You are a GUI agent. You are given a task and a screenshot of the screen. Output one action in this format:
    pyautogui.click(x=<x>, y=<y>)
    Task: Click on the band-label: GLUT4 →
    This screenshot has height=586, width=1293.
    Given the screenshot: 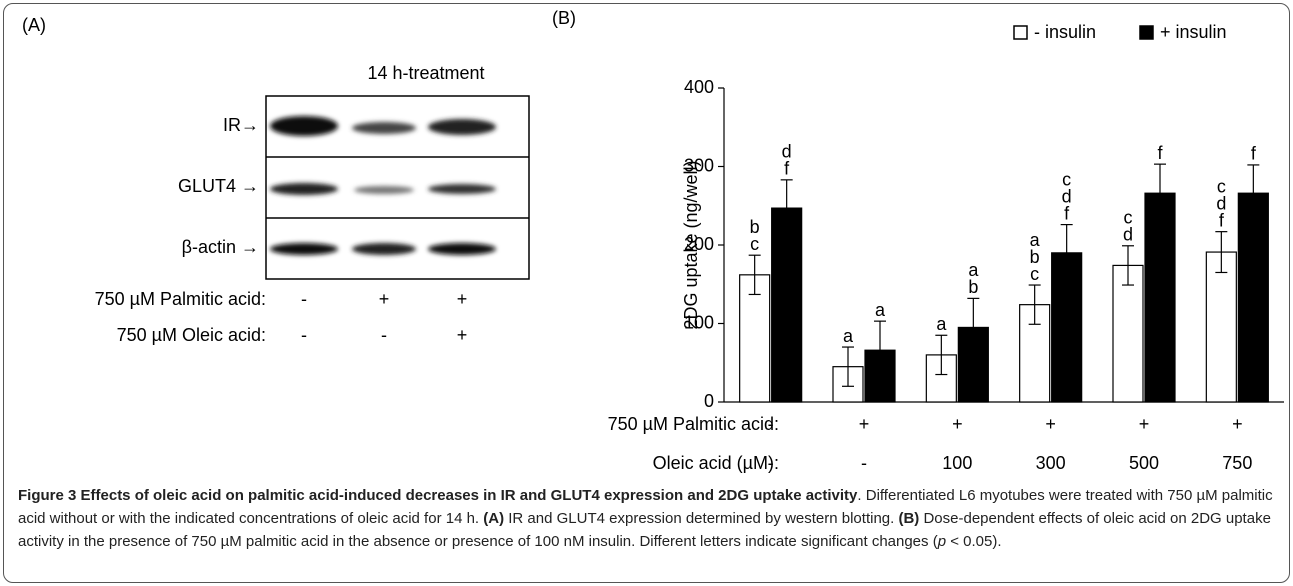 What is the action you would take?
    pyautogui.click(x=218, y=186)
    